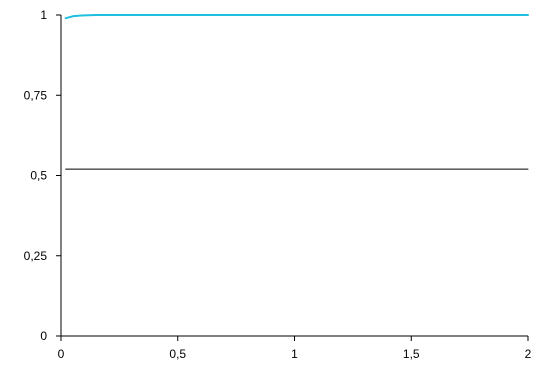 This screenshot has width=535, height=378. What do you see at coordinates (36, 256) in the screenshot?
I see `y-tick-label: 0,25` at bounding box center [36, 256].